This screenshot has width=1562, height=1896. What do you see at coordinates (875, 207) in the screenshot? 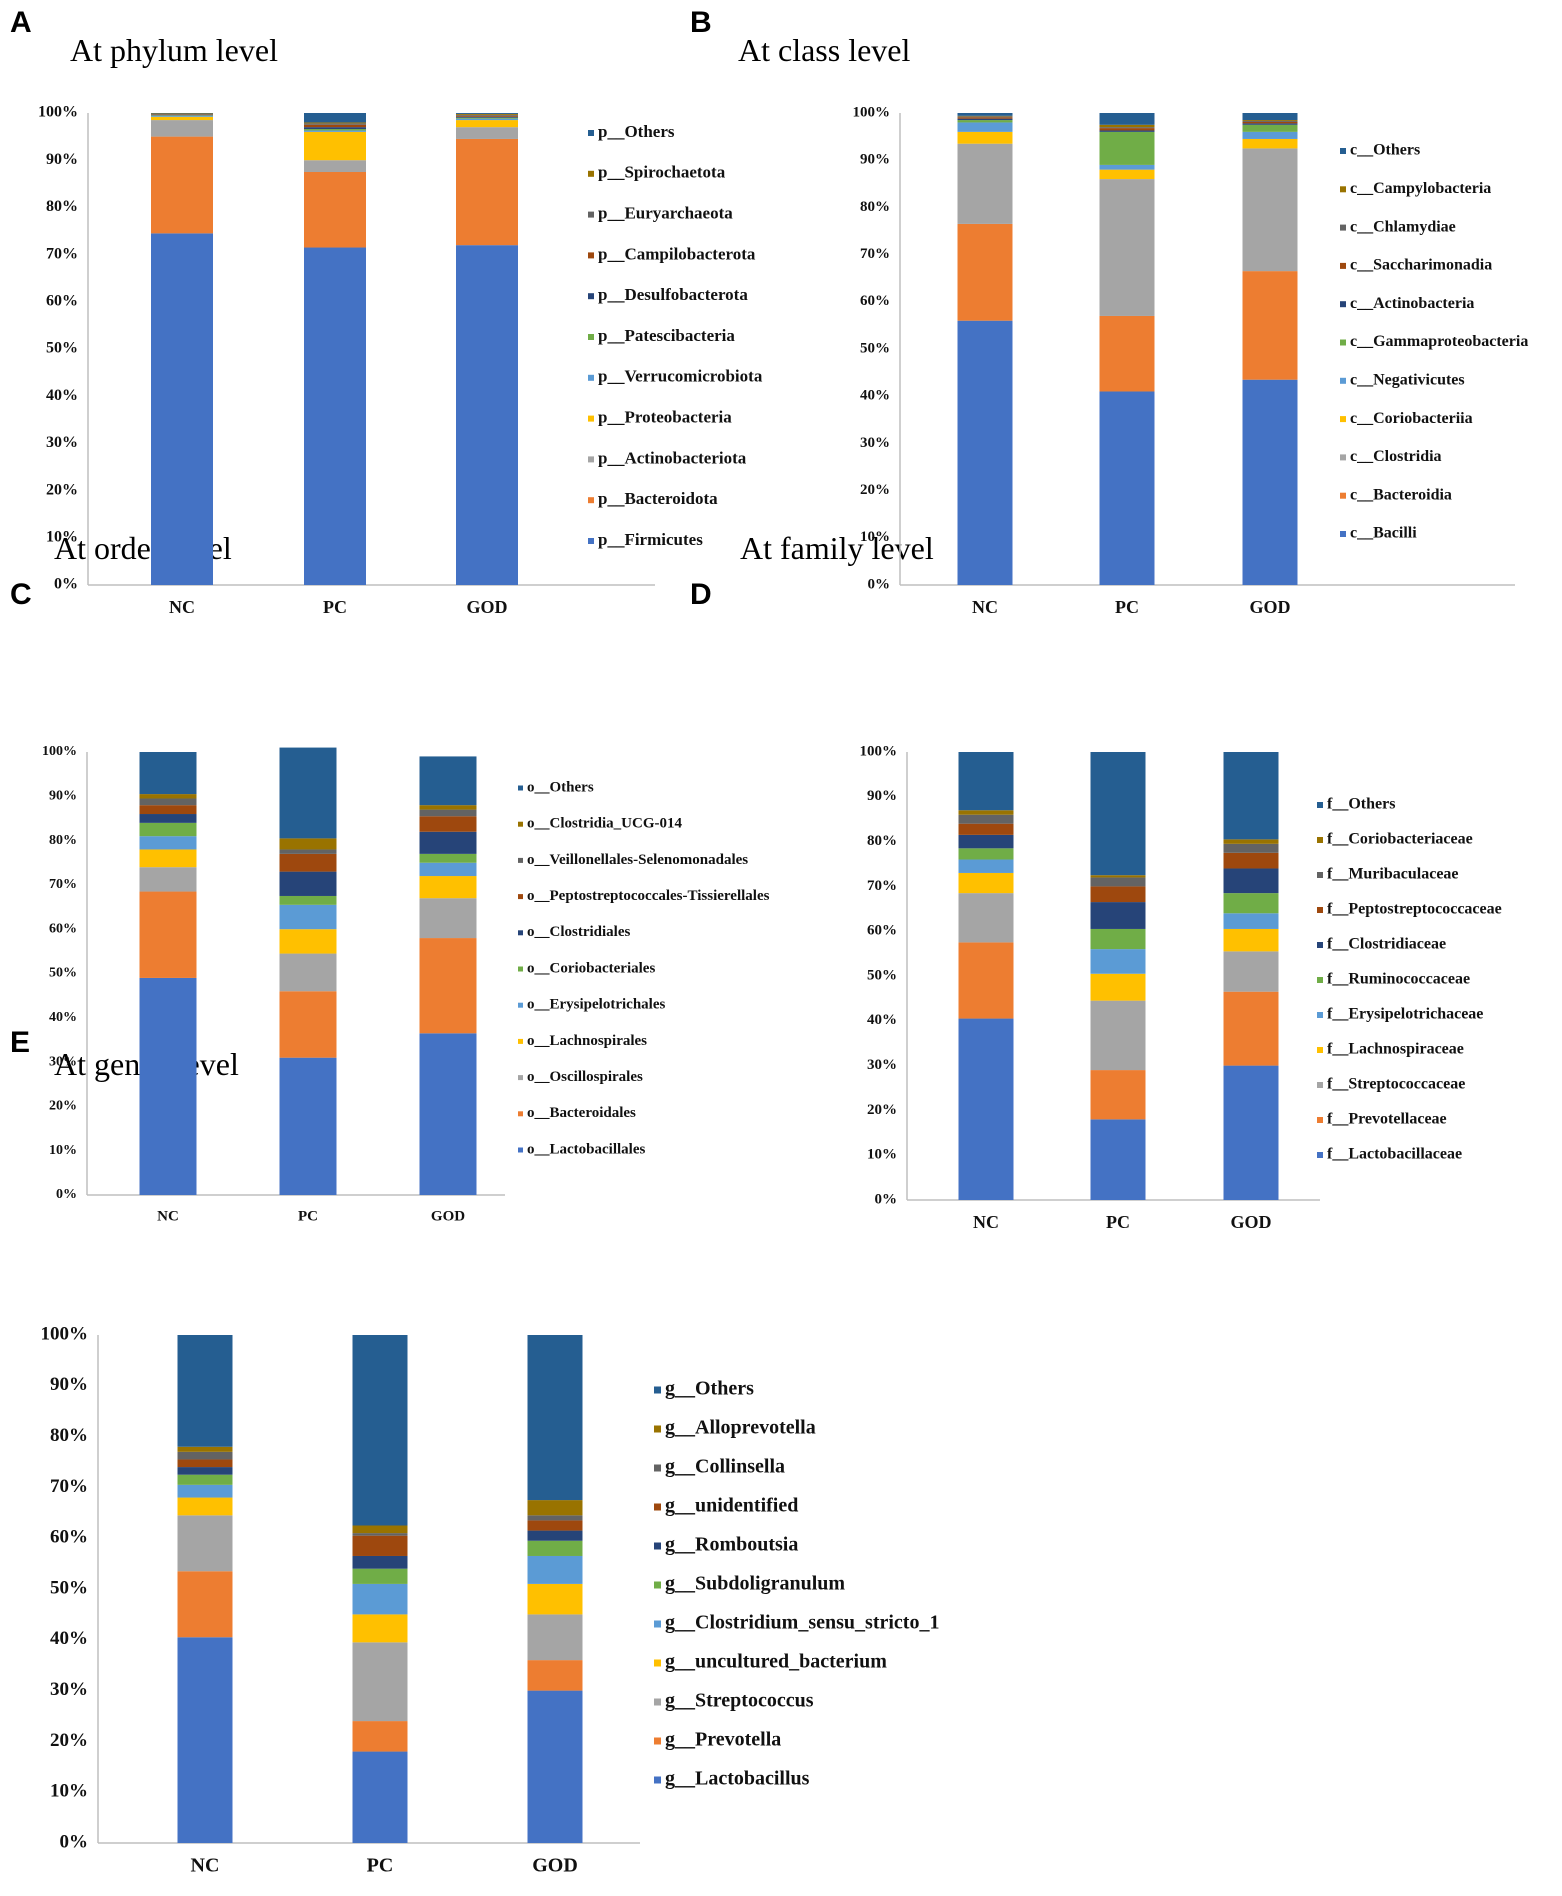
I see `y-tick-label: 80%` at bounding box center [875, 207].